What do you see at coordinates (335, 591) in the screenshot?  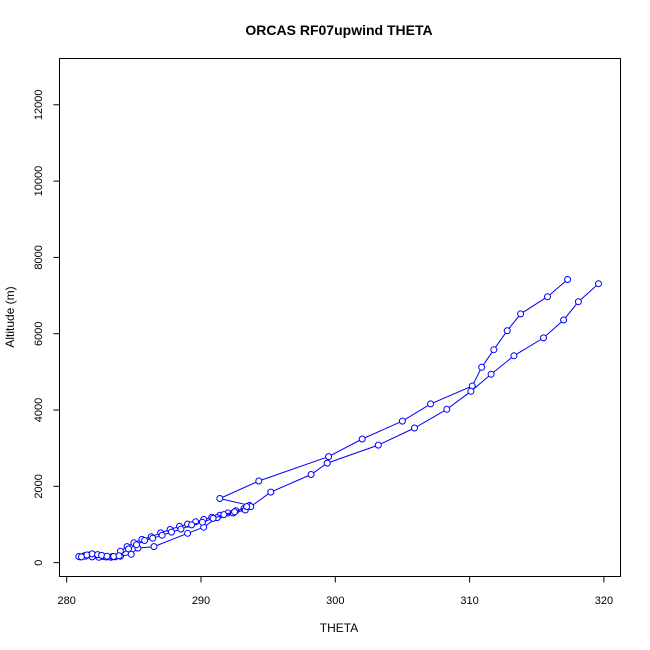 I see `x-axis: 280 290 300 310 320` at bounding box center [335, 591].